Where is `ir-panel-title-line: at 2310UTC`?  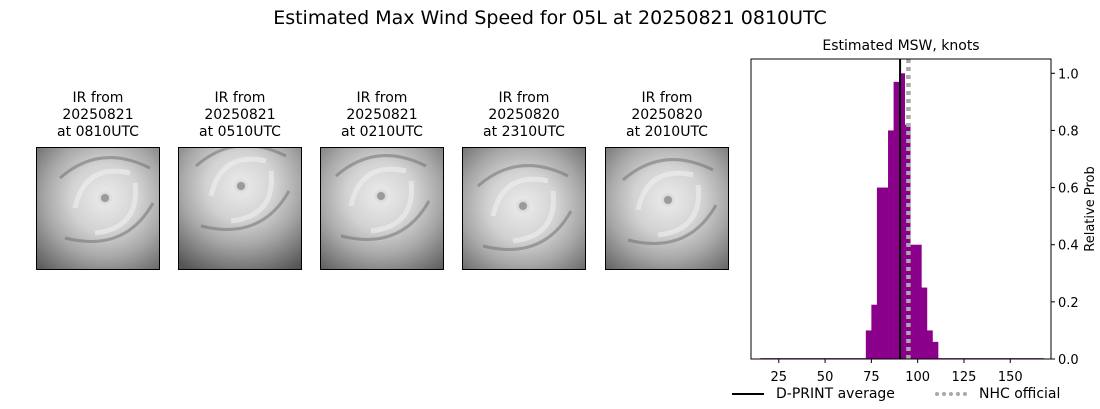 ir-panel-title-line: at 2310UTC is located at coordinates (524, 132).